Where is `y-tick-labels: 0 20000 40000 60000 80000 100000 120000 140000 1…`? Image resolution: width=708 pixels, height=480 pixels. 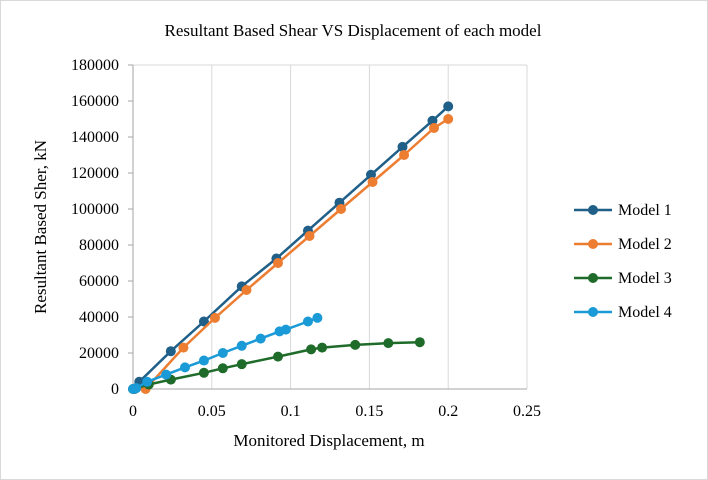 y-tick-labels: 0 20000 40000 60000 80000 100000 120000 140000 1… is located at coordinates (95, 227).